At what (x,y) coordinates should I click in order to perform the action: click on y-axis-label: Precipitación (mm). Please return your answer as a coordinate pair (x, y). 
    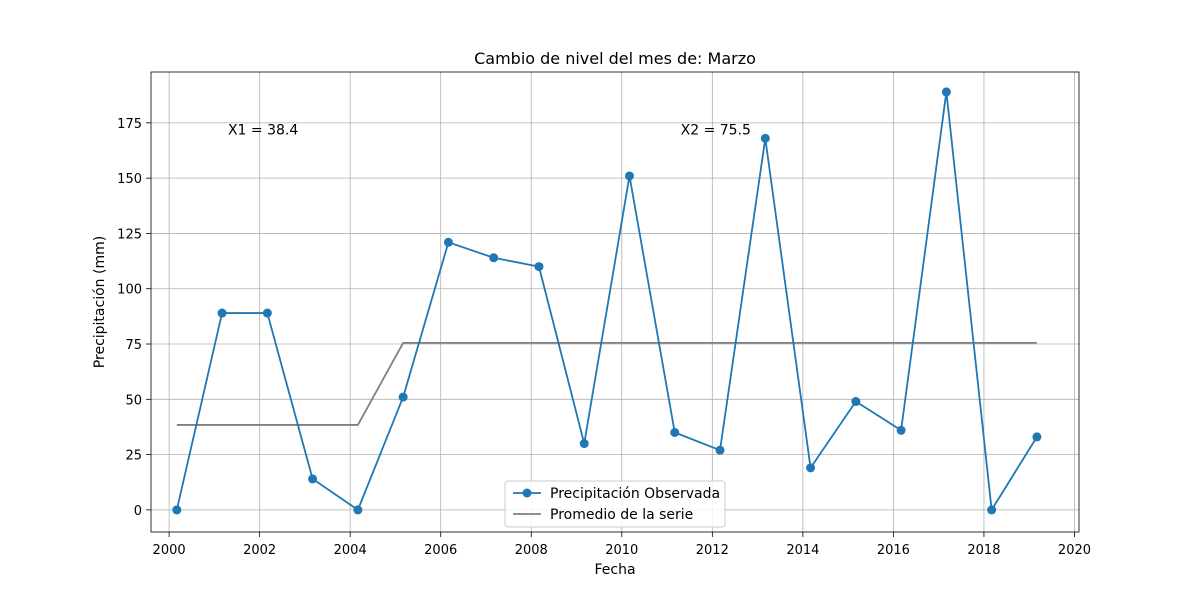
    Looking at the image, I should click on (100, 302).